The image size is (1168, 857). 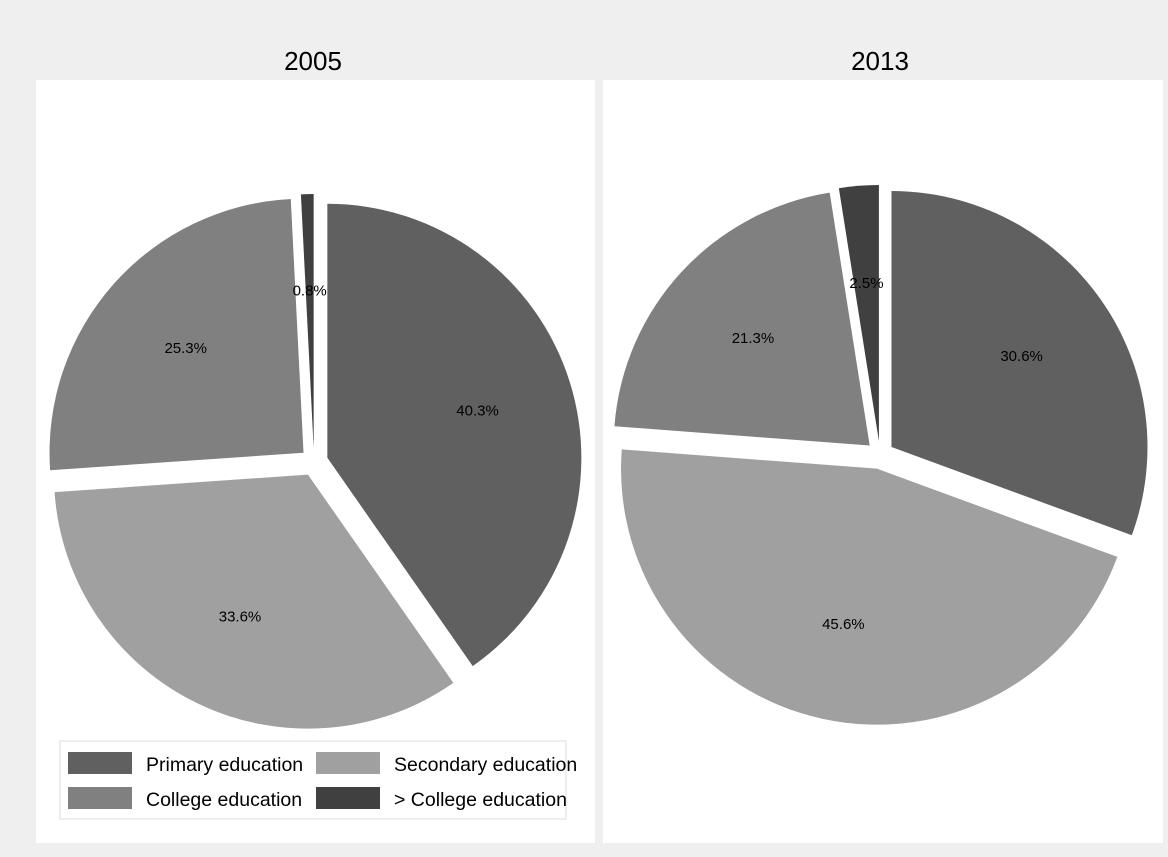 I want to click on legend-label-primary: Primary education, so click(x=224, y=765).